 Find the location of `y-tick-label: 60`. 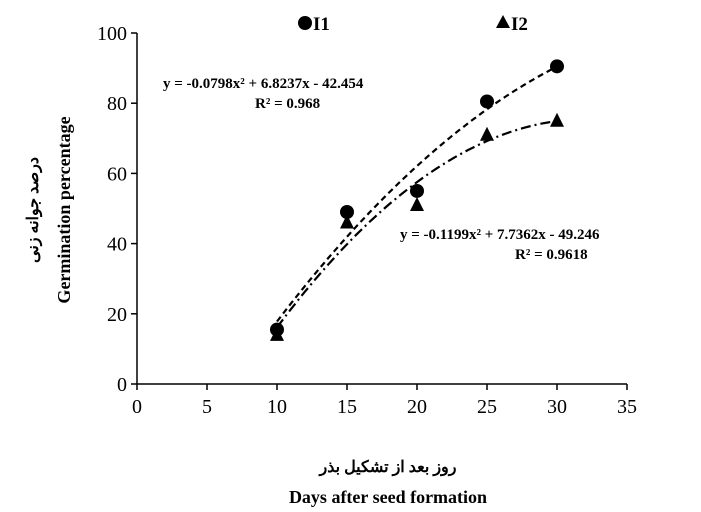

y-tick-label: 60 is located at coordinates (117, 174).